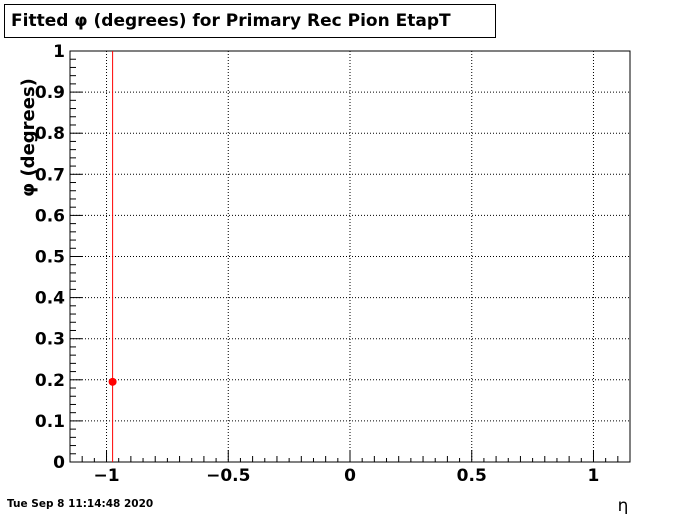  I want to click on x-tick-label: −0.5, so click(228, 476).